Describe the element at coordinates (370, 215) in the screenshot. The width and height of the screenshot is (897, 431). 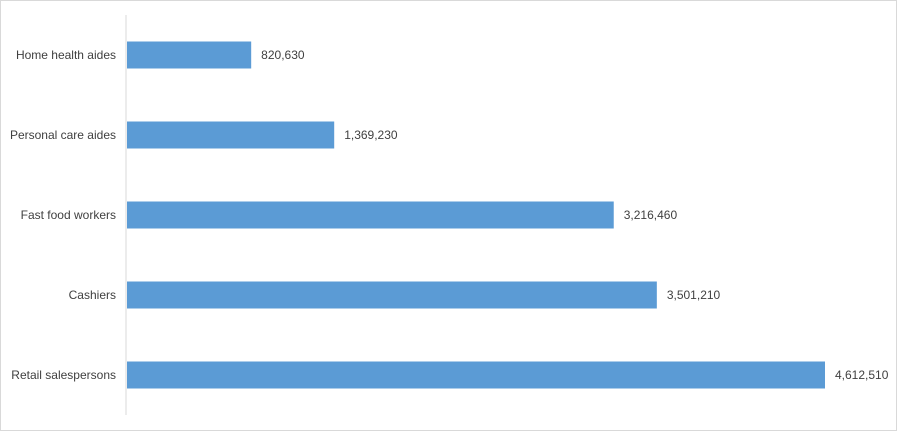
I see `bar-fast-food-workers` at that location.